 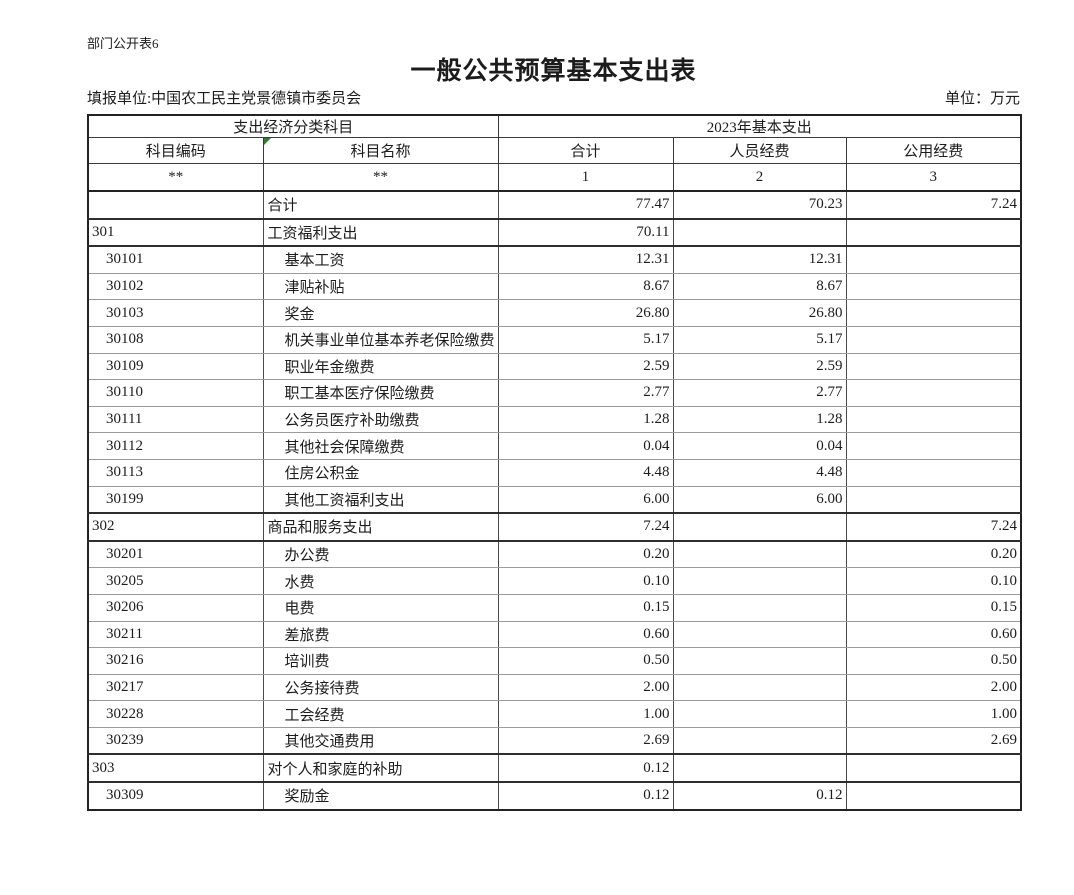 I want to click on cell-total: 2.69, so click(x=585, y=740).